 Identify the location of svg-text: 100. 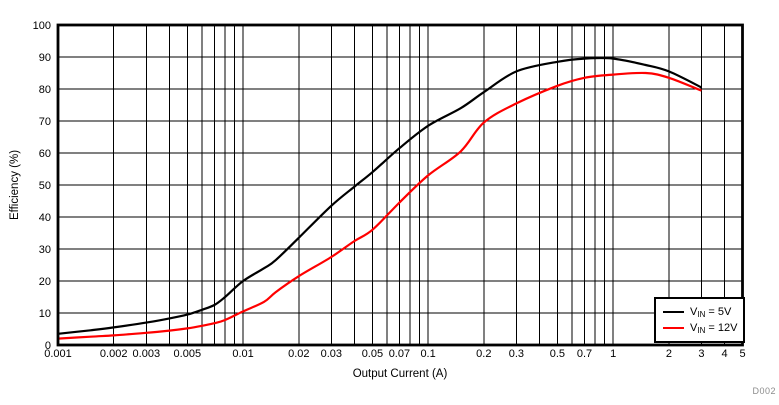
(42, 26).